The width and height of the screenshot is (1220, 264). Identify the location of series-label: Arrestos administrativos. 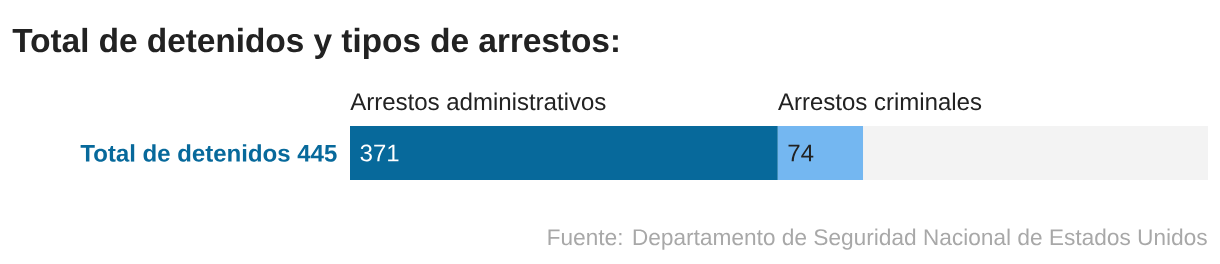
(478, 101).